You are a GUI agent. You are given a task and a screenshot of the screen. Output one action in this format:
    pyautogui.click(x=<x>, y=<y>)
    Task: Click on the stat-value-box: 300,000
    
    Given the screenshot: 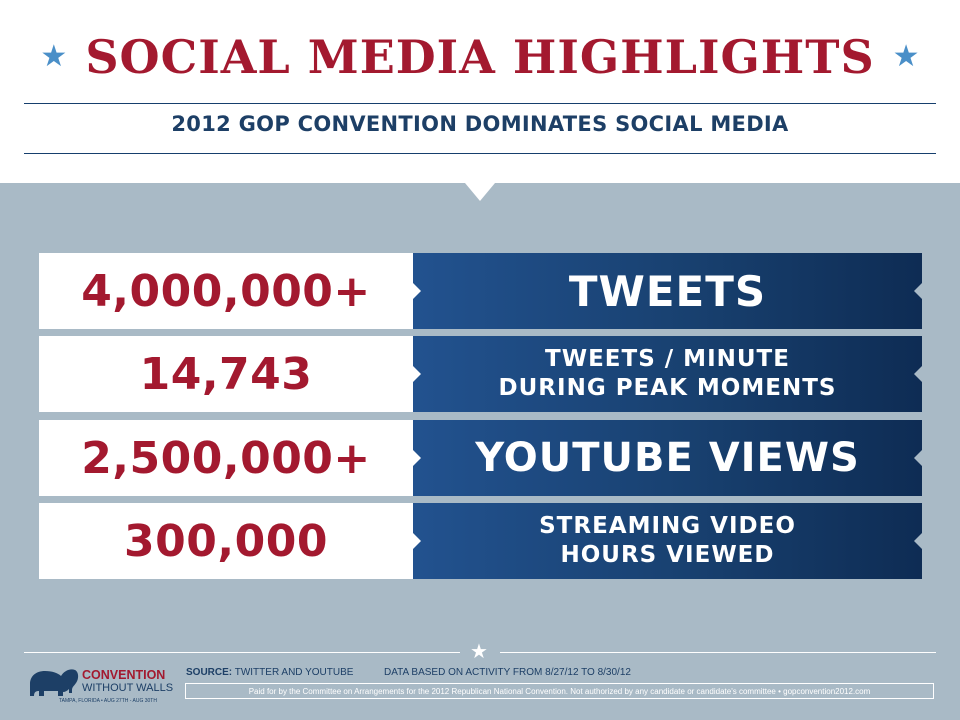 What is the action you would take?
    pyautogui.click(x=226, y=541)
    